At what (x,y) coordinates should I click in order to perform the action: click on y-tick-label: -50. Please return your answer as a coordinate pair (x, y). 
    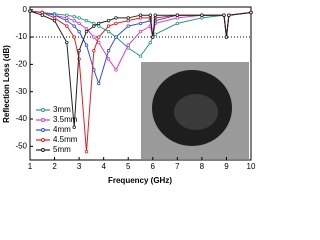
    Looking at the image, I should click on (21, 145).